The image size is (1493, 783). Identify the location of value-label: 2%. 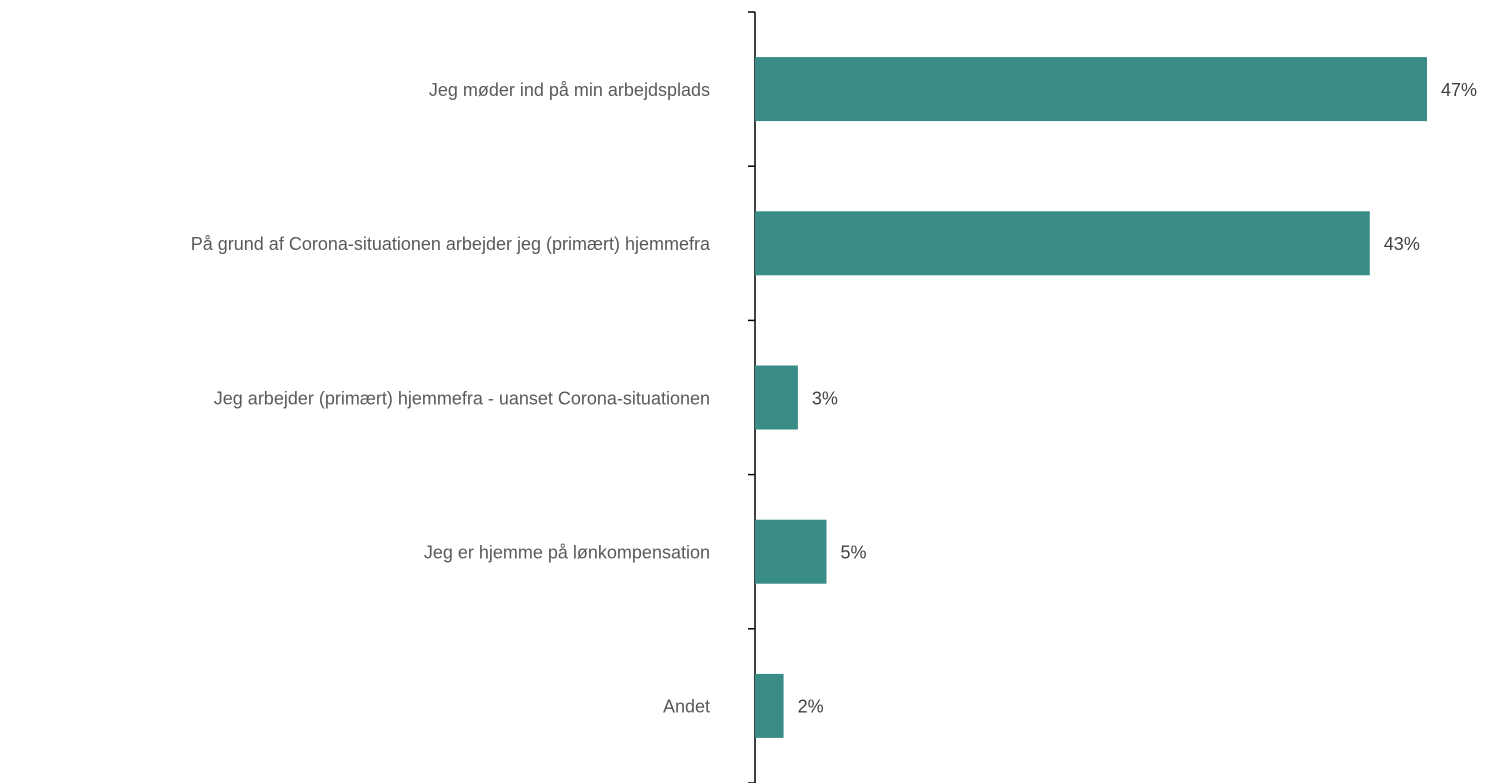
(811, 707).